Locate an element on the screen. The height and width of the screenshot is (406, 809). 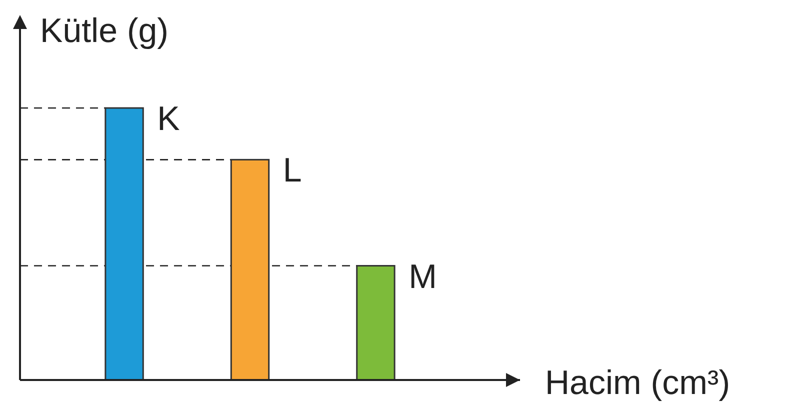
x-tick-label: K is located at coordinates (168, 119).